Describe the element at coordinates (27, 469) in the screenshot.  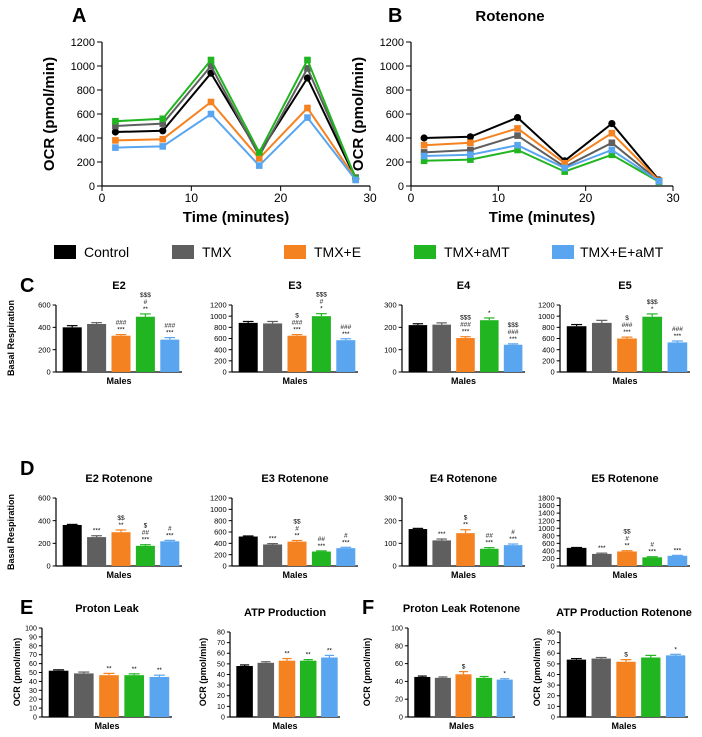
I see `panel-letter-d: D` at that location.